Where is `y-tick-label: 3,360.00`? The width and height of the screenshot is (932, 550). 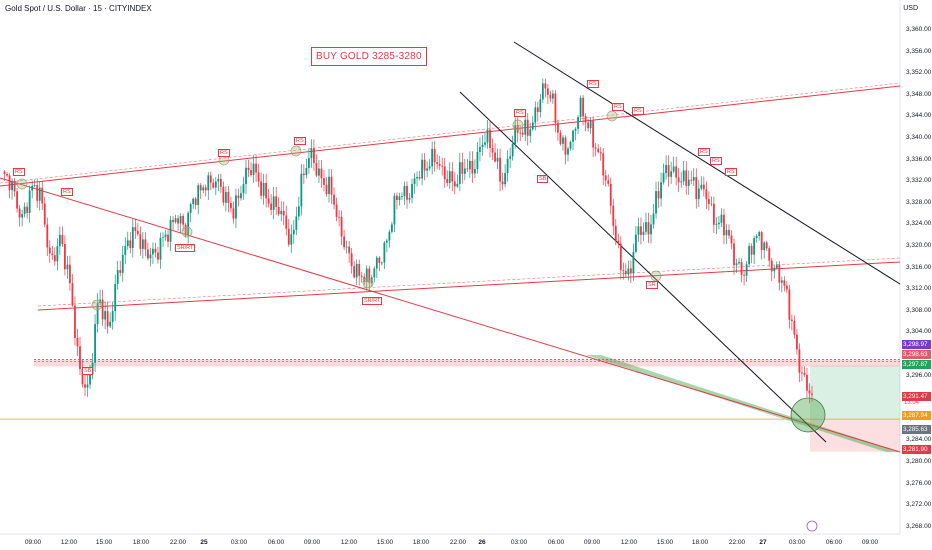
y-tick-label: 3,360.00 is located at coordinates (919, 29).